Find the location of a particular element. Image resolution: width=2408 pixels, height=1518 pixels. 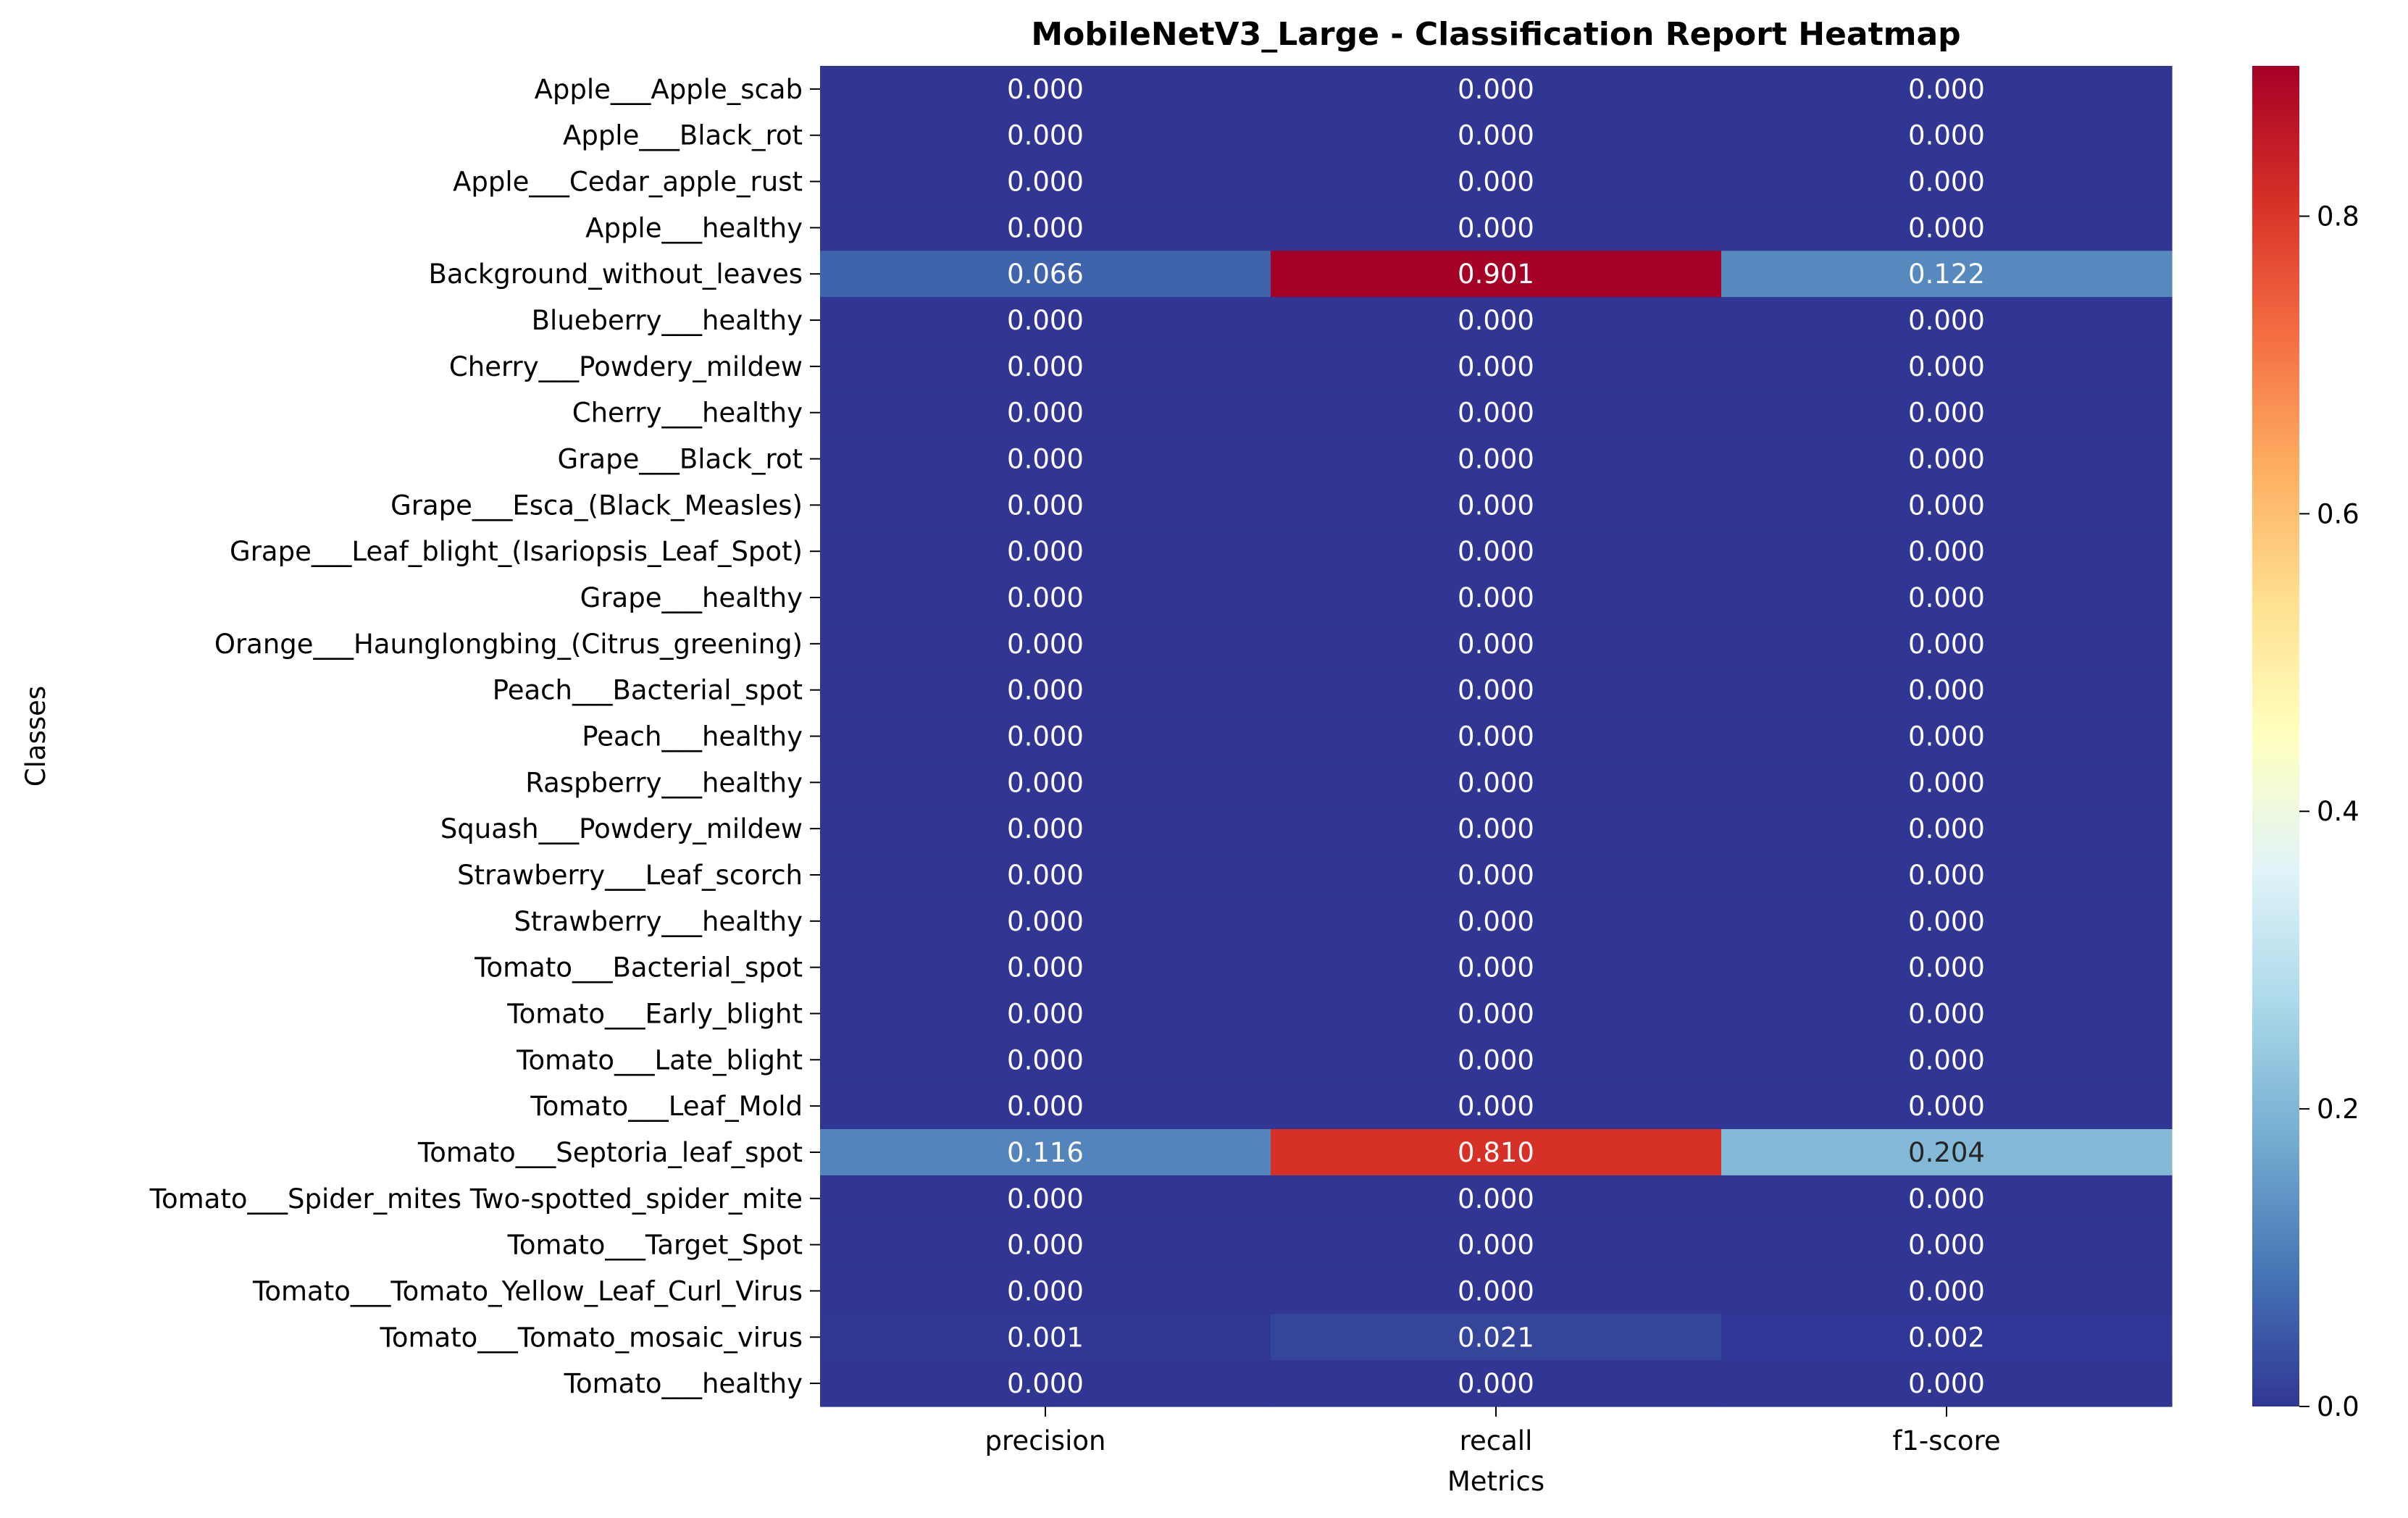

y-tick-label: Peach___Bacterial_spot is located at coordinates (648, 691).